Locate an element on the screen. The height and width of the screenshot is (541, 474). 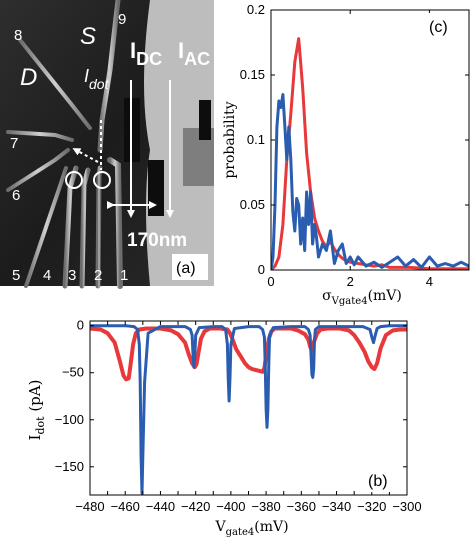
chart-b-xtick-label: −460 is located at coordinates (125, 506).